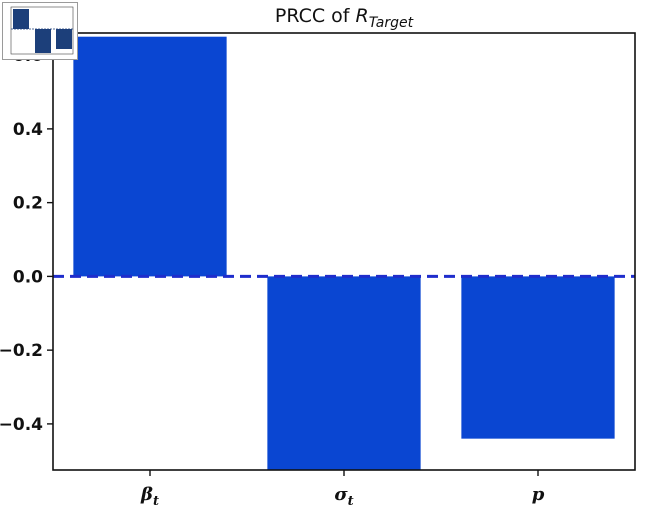  What do you see at coordinates (28, 277) in the screenshot?
I see `y-tick-label-2: 0.0` at bounding box center [28, 277].